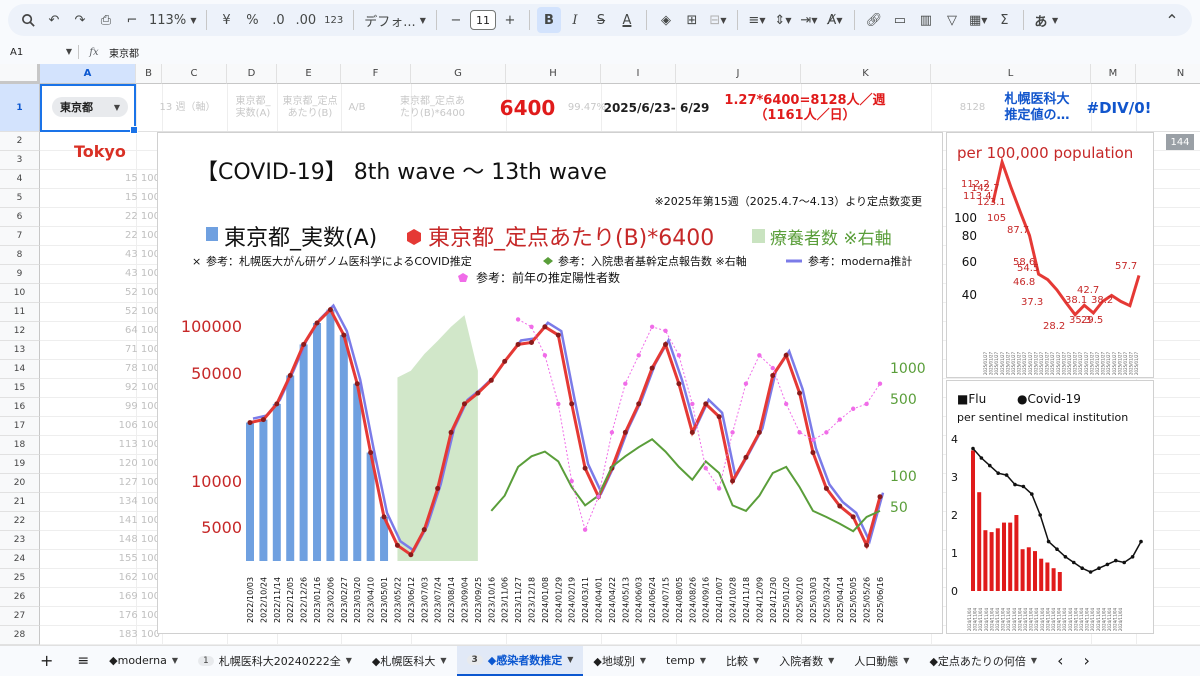 Image resolution: width=1200 pixels, height=676 pixels. What do you see at coordinates (951, 20) in the screenshot?
I see `filter-icon: ▽` at bounding box center [951, 20].